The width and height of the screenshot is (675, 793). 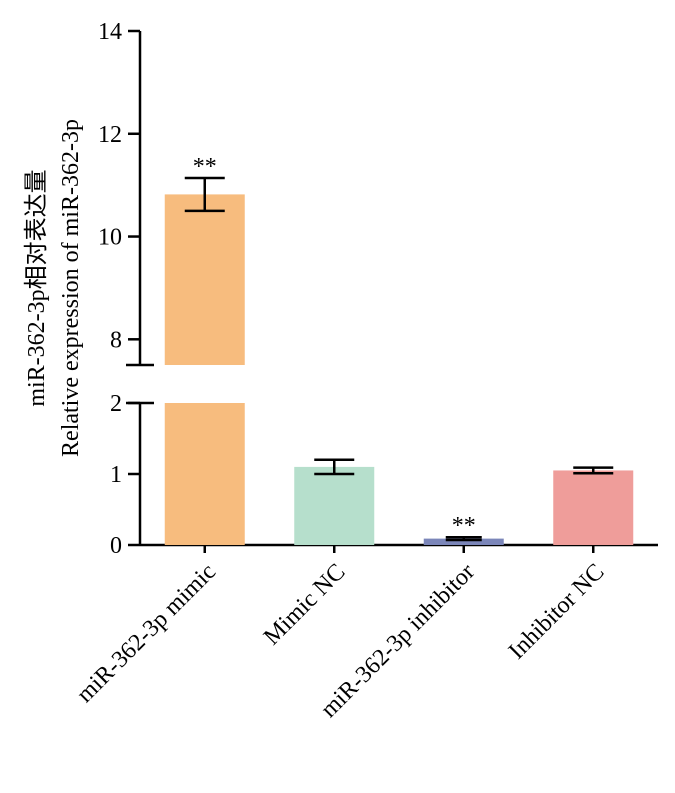 What do you see at coordinates (557, 612) in the screenshot?
I see `x-tick-label: Inhibitor NC` at bounding box center [557, 612].